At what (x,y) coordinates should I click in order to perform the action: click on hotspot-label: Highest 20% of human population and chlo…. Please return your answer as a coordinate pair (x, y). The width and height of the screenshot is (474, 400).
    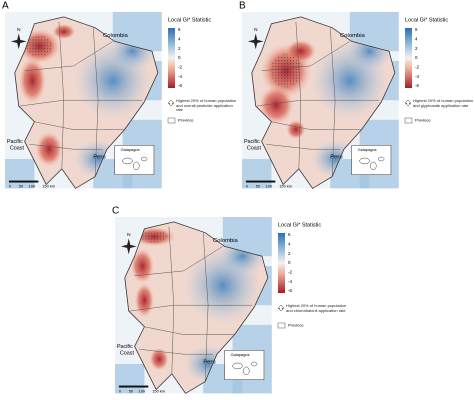
    Looking at the image, I should click on (316, 308).